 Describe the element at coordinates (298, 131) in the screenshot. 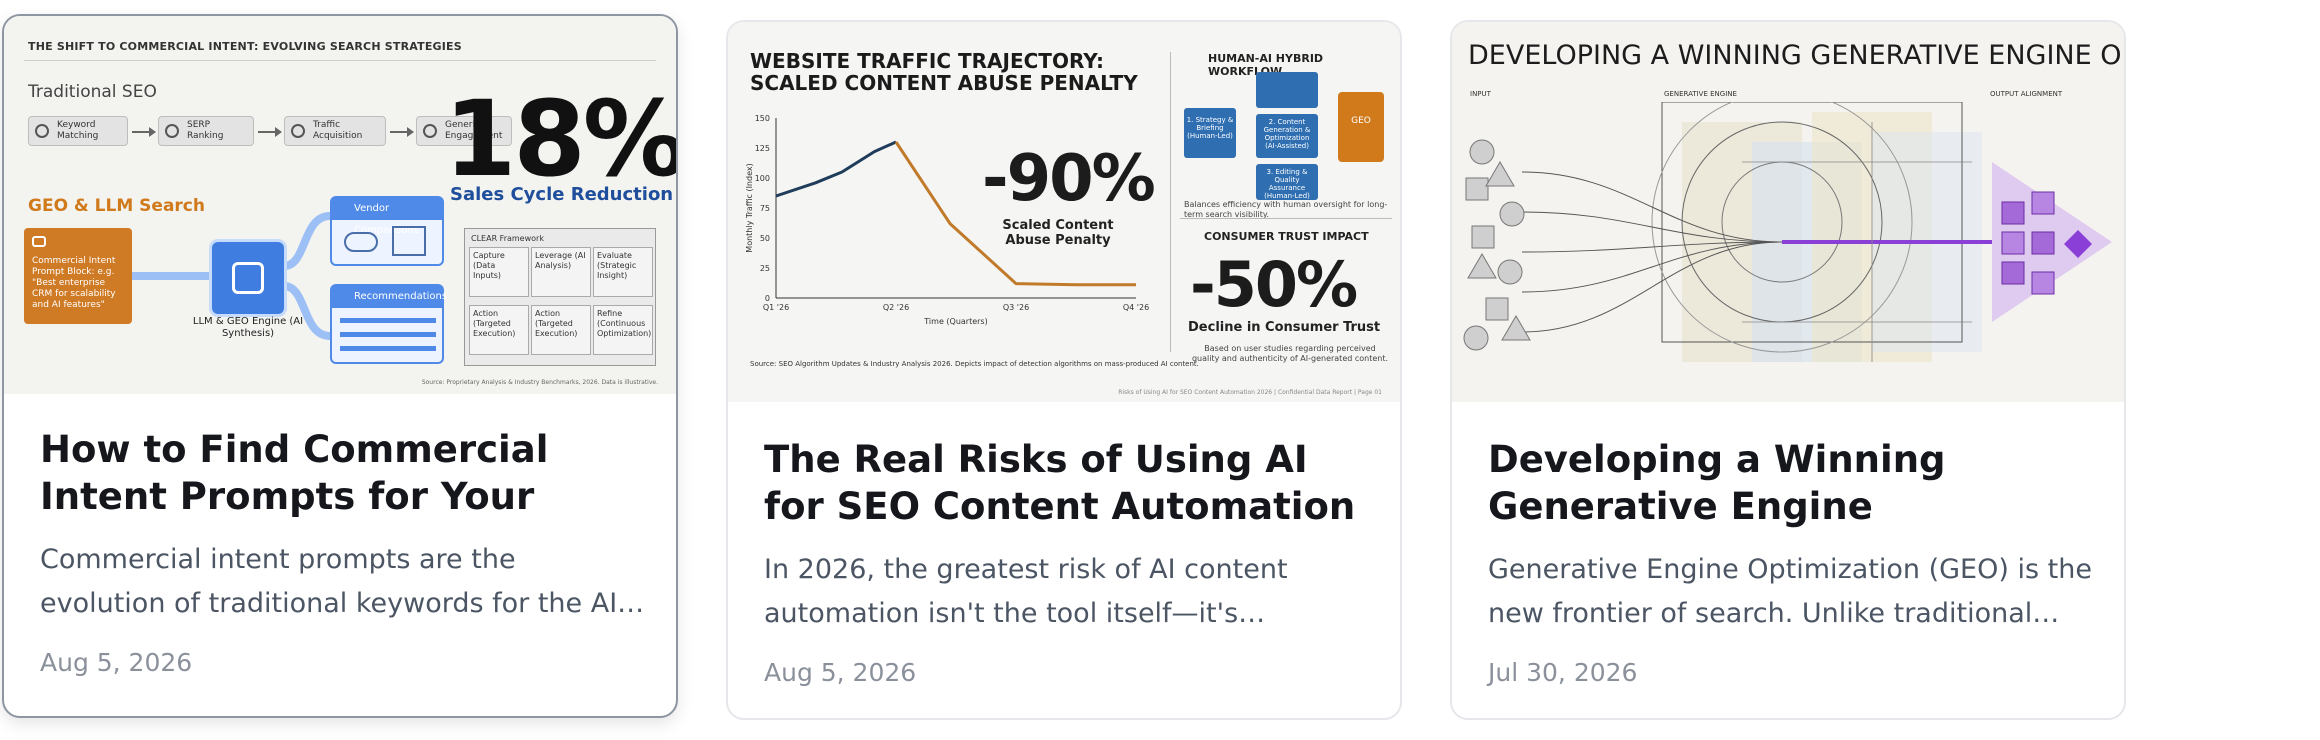

I see `cursor-icon` at that location.